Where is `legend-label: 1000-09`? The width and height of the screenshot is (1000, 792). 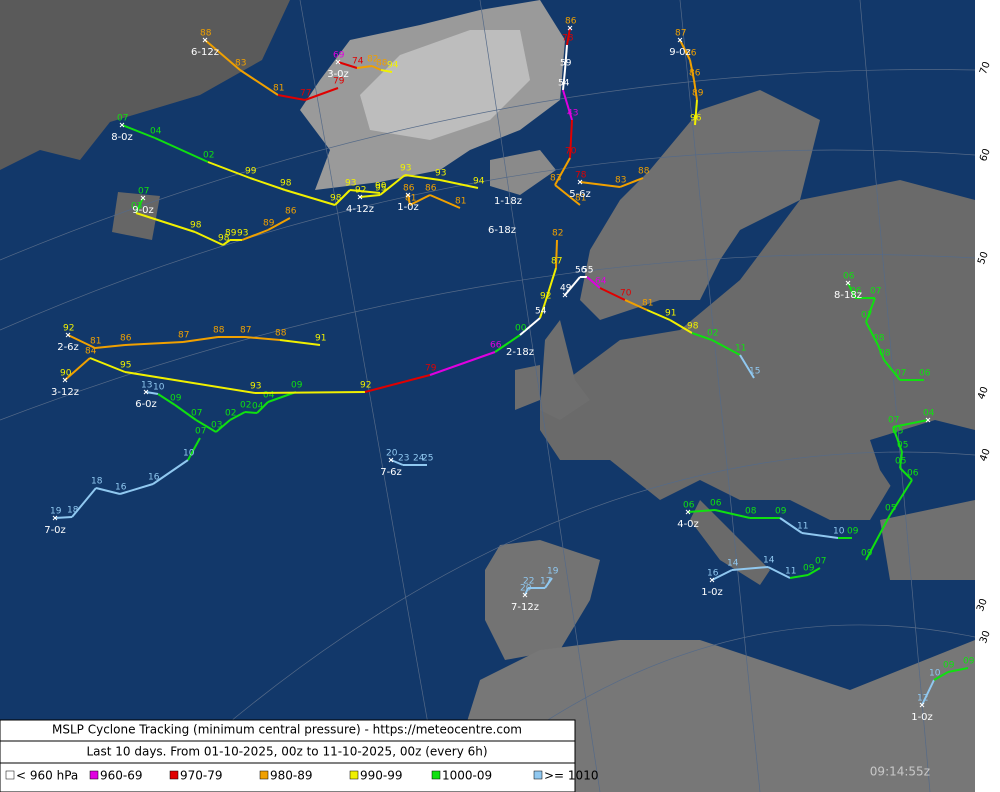 legend-label: 1000-09 is located at coordinates (467, 776).